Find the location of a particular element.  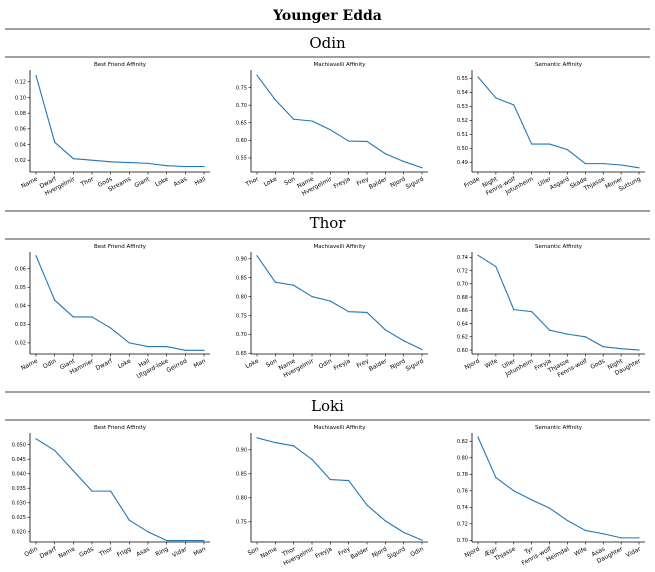

y-tick-label: 0.51 is located at coordinates (462, 135).